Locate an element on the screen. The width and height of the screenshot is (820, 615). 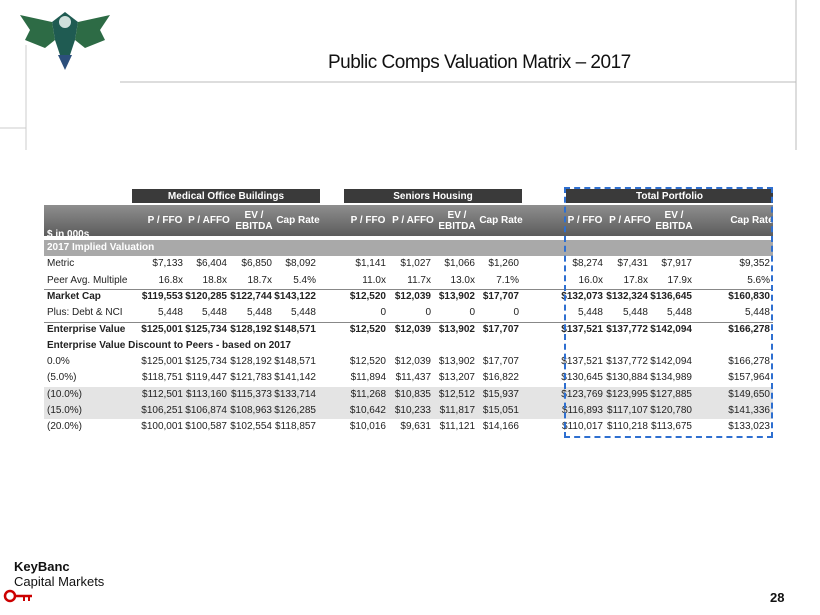
cell: $132,324 is located at coordinates (627, 296).